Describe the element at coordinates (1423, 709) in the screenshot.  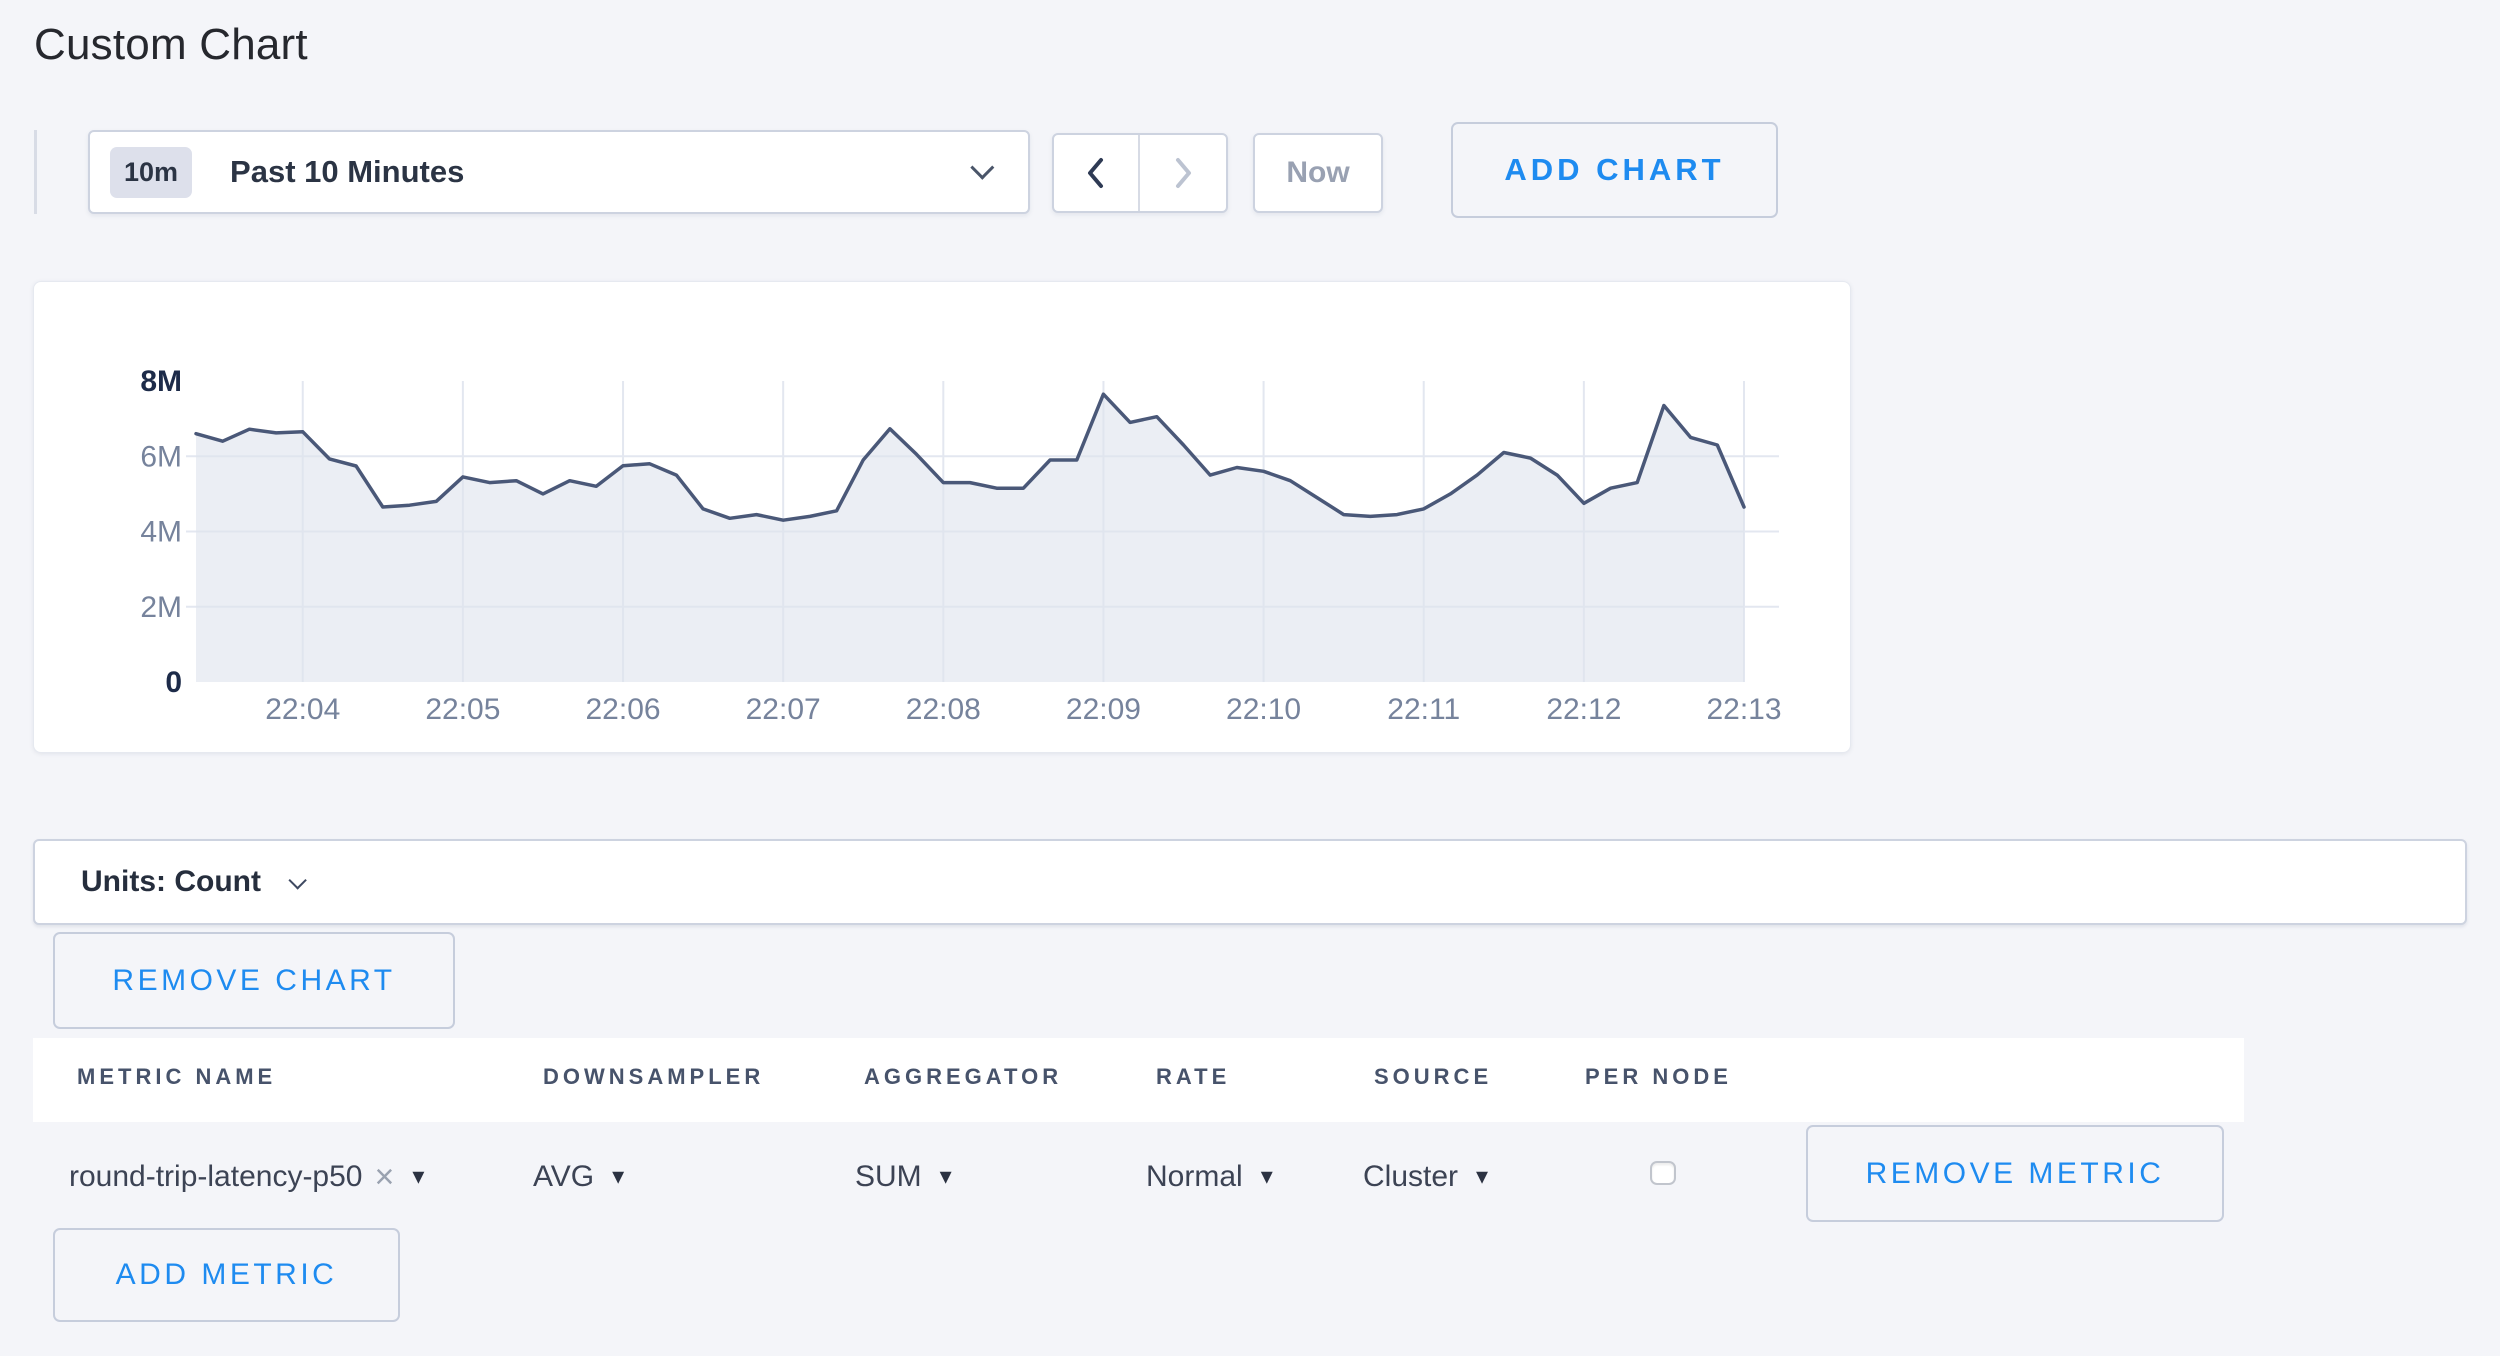
I see `svg-text: 22:11` at that location.